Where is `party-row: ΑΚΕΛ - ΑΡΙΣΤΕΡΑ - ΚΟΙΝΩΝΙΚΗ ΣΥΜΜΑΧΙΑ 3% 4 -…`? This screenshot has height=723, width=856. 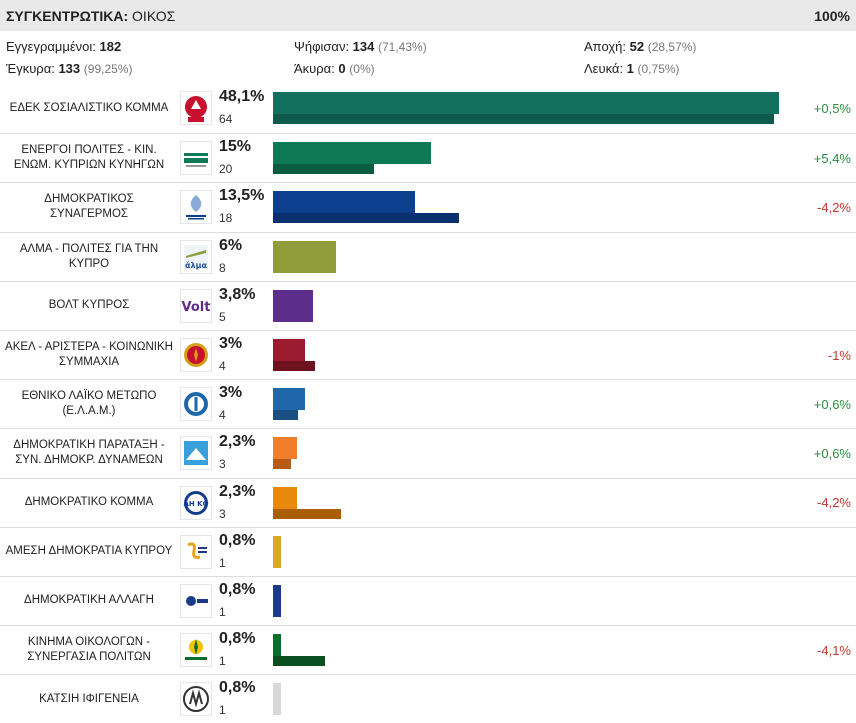 party-row: ΑΚΕΛ - ΑΡΙΣΤΕΡΑ - ΚΟΙΝΩΝΙΚΗ ΣΥΜΜΑΧΙΑ 3% 4 -… is located at coordinates (428, 354).